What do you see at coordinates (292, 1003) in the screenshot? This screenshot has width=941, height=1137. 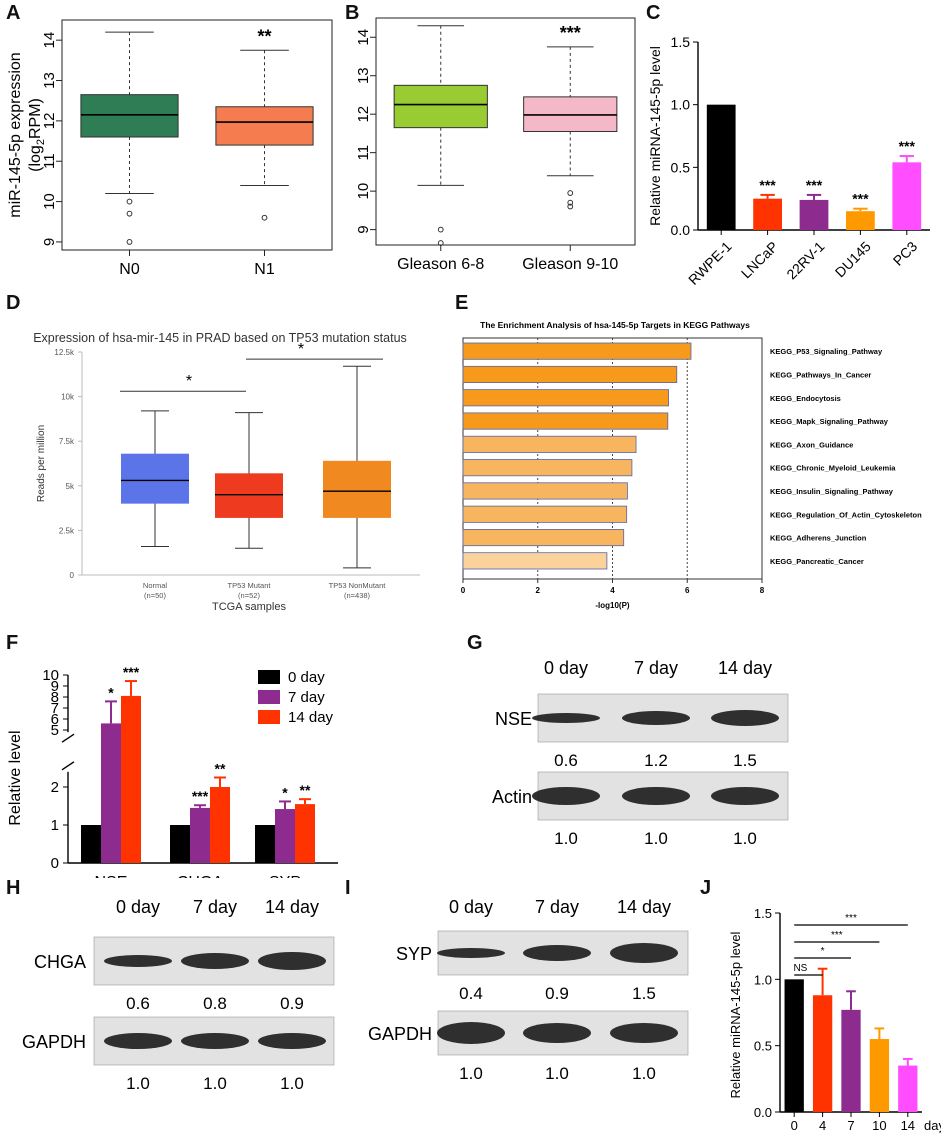 I see `densitometry-value: 0.9` at bounding box center [292, 1003].